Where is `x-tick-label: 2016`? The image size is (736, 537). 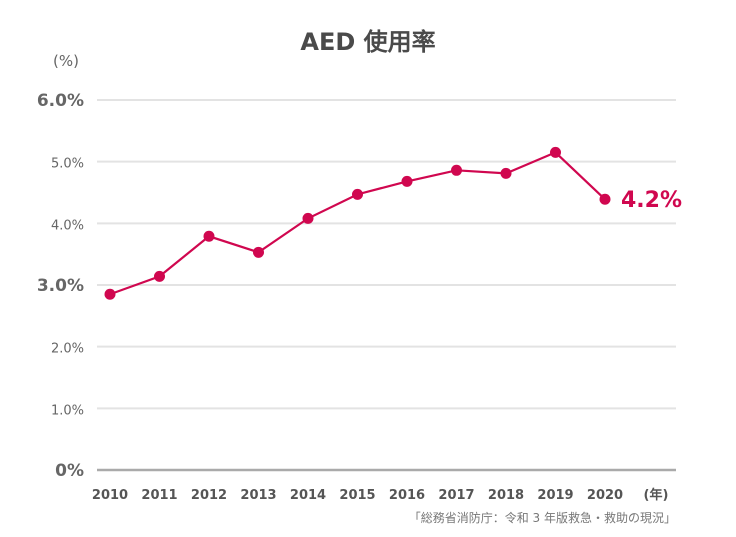 x-tick-label: 2016 is located at coordinates (407, 495).